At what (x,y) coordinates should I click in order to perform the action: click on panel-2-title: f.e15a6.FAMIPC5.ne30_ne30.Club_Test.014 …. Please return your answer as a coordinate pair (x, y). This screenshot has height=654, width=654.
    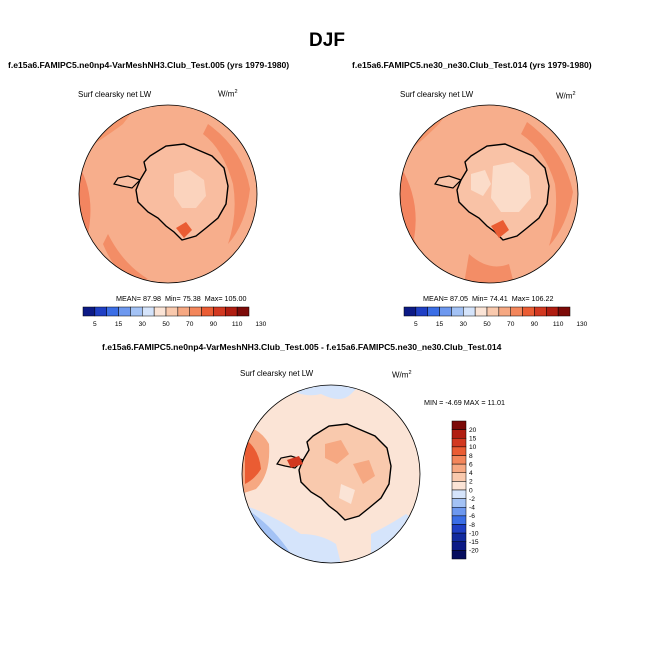
    Looking at the image, I should click on (472, 65).